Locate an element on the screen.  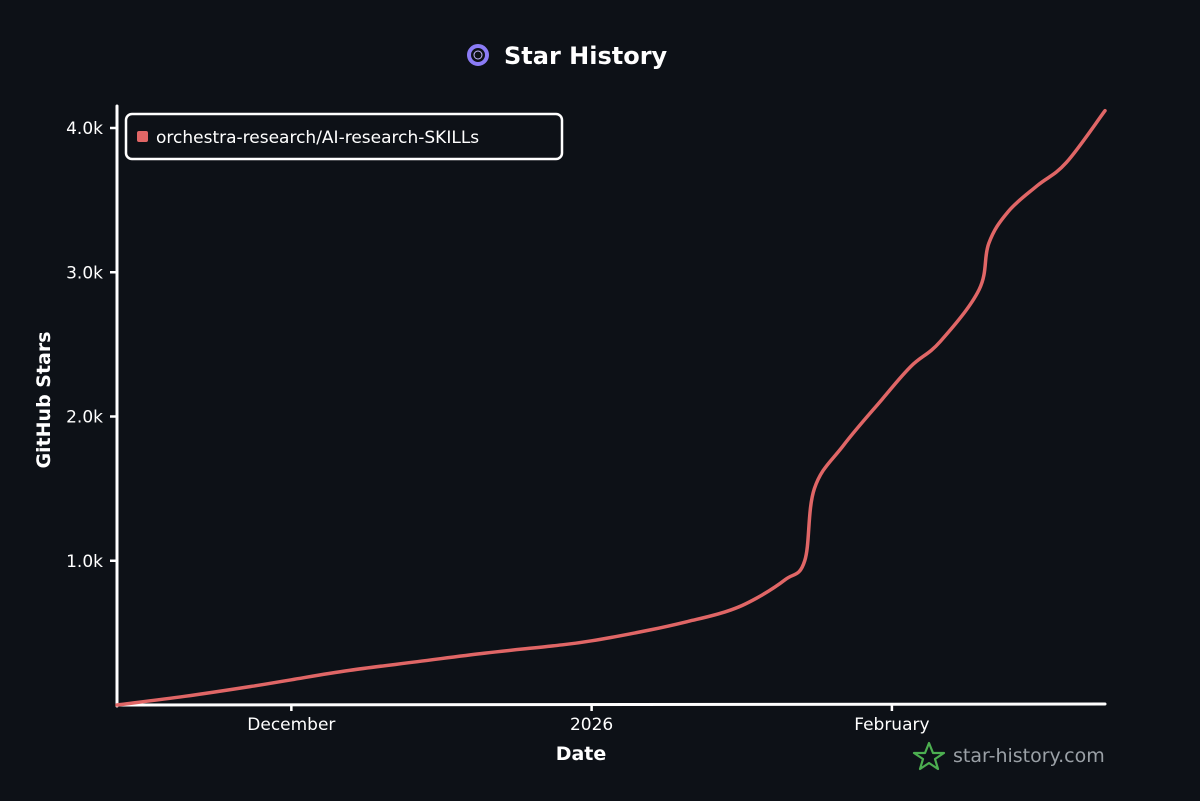
chart-title-group: Star History is located at coordinates (567, 56).